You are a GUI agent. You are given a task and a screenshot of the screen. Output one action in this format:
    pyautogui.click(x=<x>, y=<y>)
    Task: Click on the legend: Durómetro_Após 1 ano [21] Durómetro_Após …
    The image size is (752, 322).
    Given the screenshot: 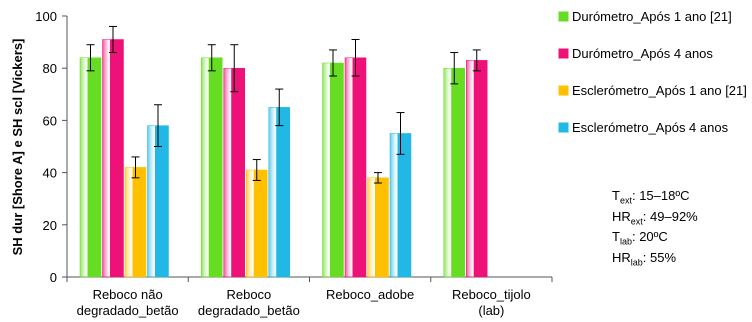 What is the action you would take?
    pyautogui.click(x=652, y=72)
    